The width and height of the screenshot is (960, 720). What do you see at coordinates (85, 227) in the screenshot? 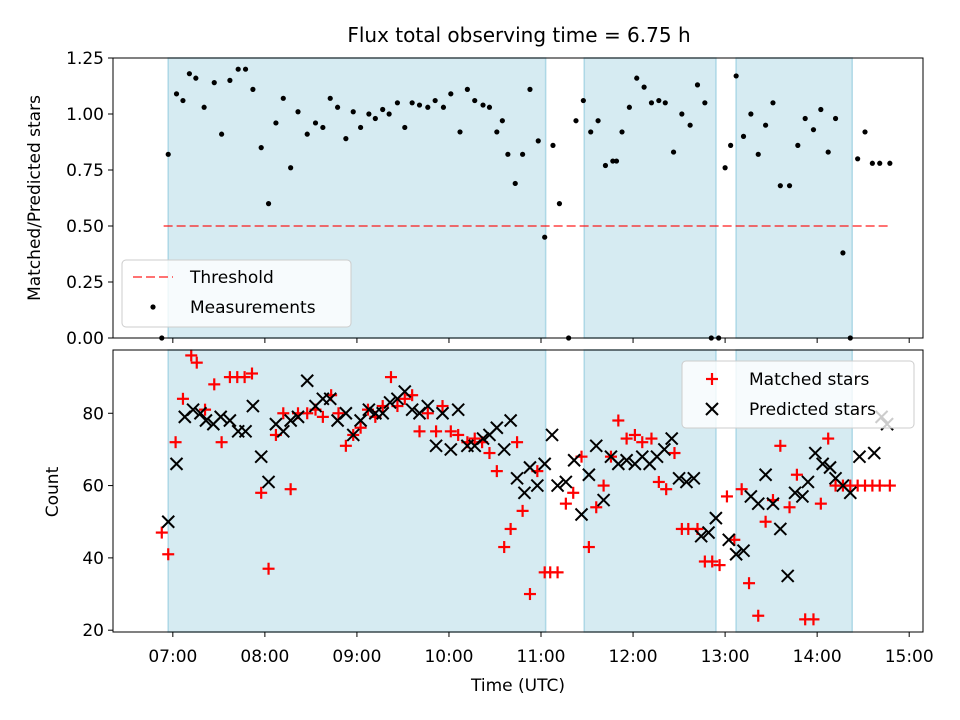
I see `top-y-tick-label: 0.50` at bounding box center [85, 227].